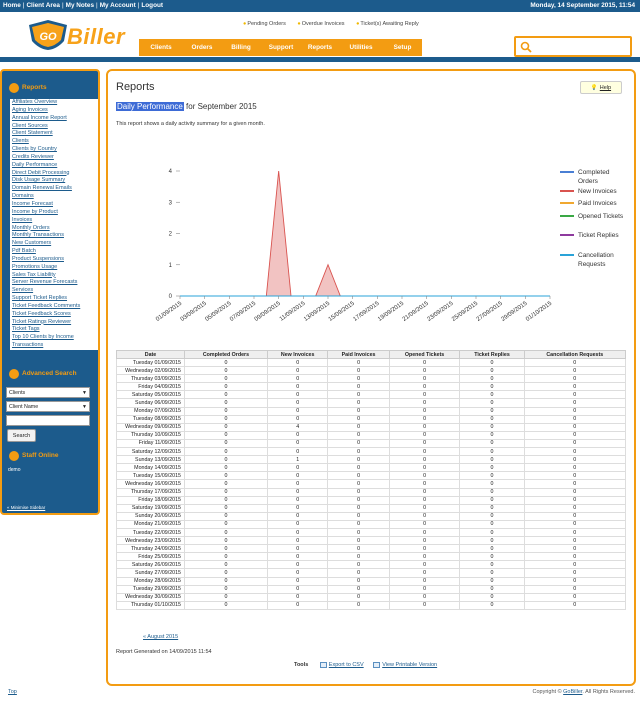 The image size is (640, 703). Describe the element at coordinates (152, 5) in the screenshot. I see `top-link-logout: Logout` at that location.